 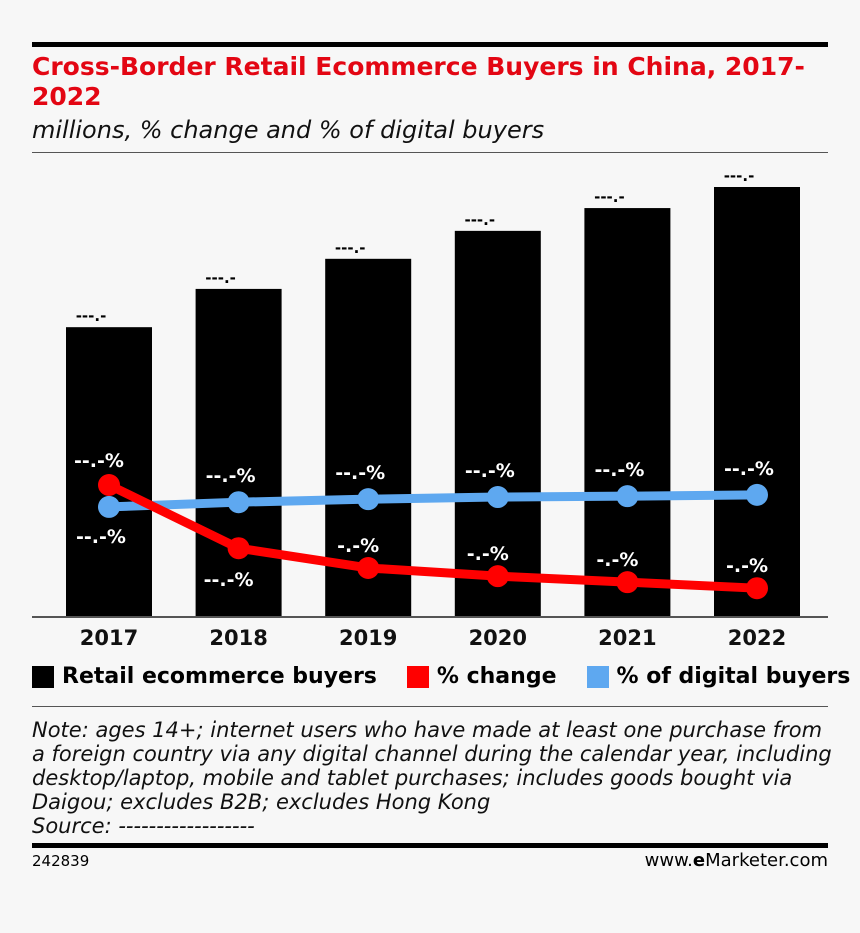 What do you see at coordinates (699, 860) in the screenshot?
I see `brand-e: e` at bounding box center [699, 860].